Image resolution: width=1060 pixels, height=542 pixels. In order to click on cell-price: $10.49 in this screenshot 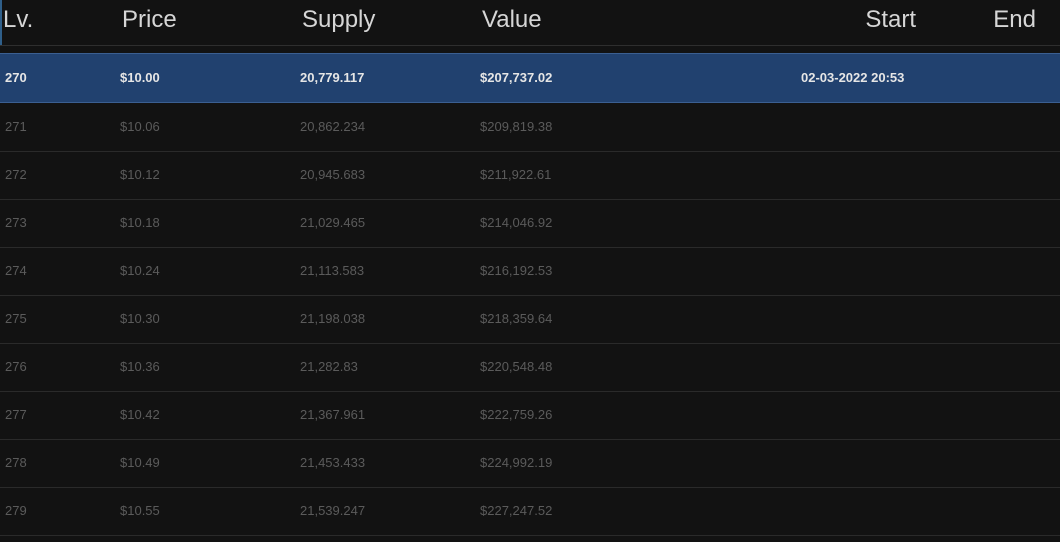, I will do `click(140, 462)`.